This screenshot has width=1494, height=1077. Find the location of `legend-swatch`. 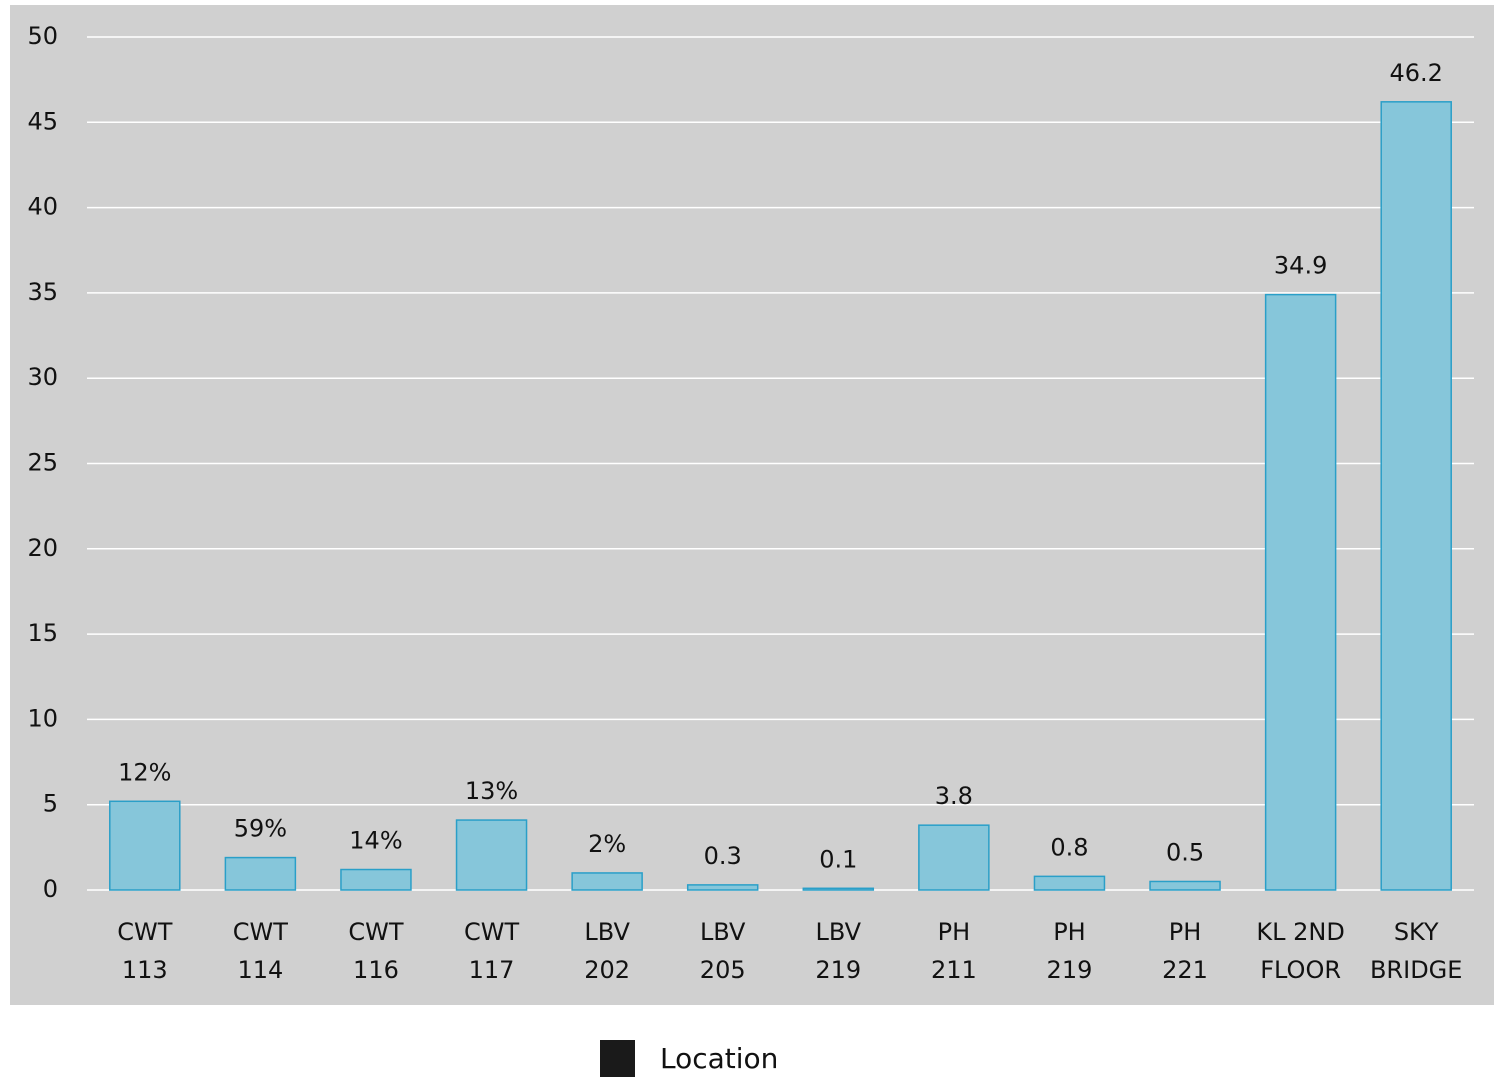

legend-swatch is located at coordinates (617, 1058).